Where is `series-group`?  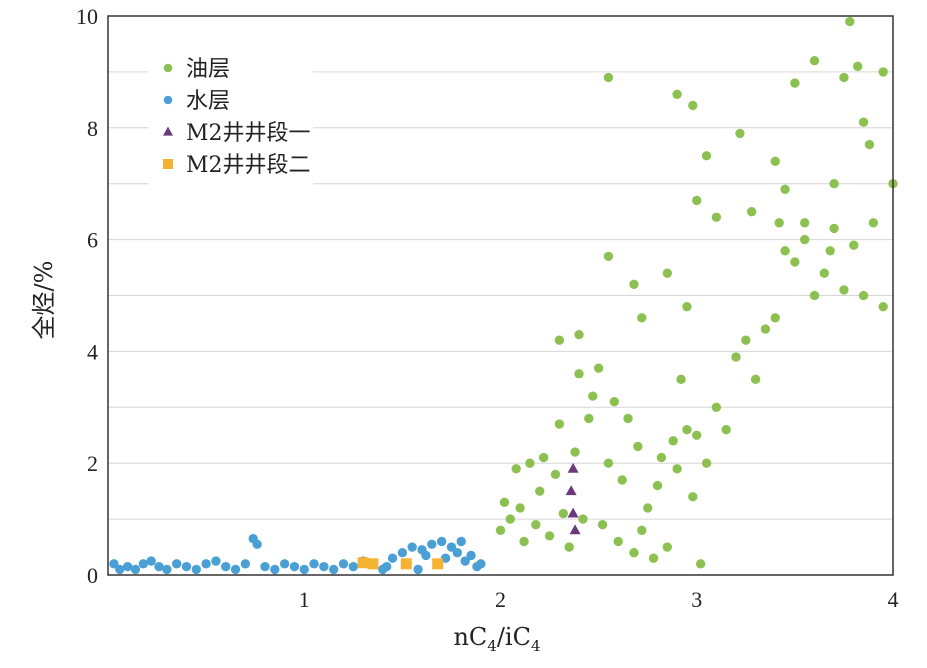
series-group is located at coordinates (573, 498).